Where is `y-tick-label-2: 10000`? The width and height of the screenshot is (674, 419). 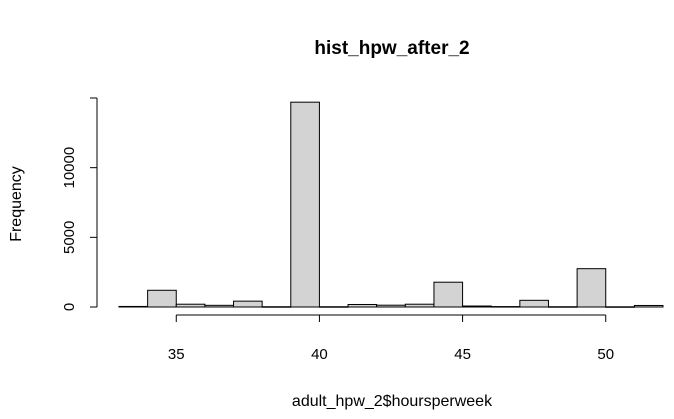 y-tick-label-2: 10000 is located at coordinates (69, 168).